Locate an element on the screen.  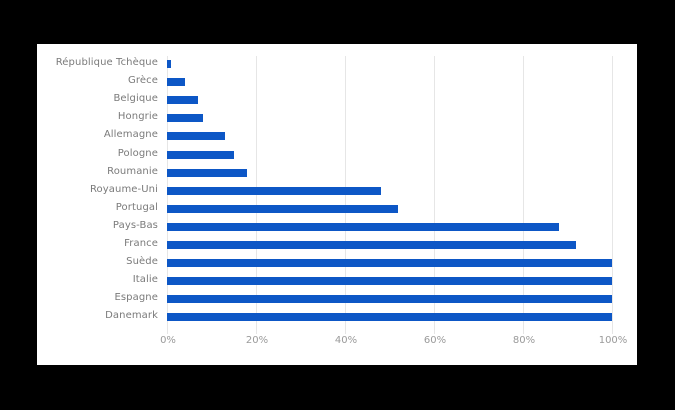
x-tick-label: 60% is located at coordinates (435, 340).